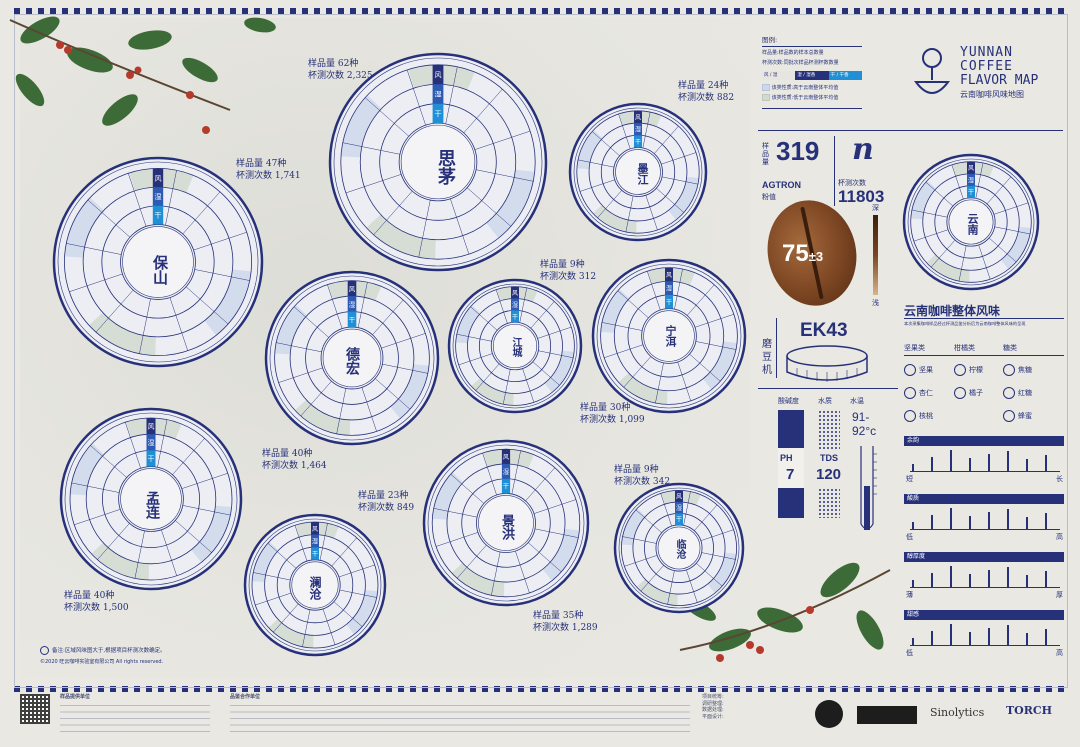 This screenshot has width=1080, height=747. What do you see at coordinates (798, 151) in the screenshot?
I see `sample-value: 319` at bounding box center [798, 151].